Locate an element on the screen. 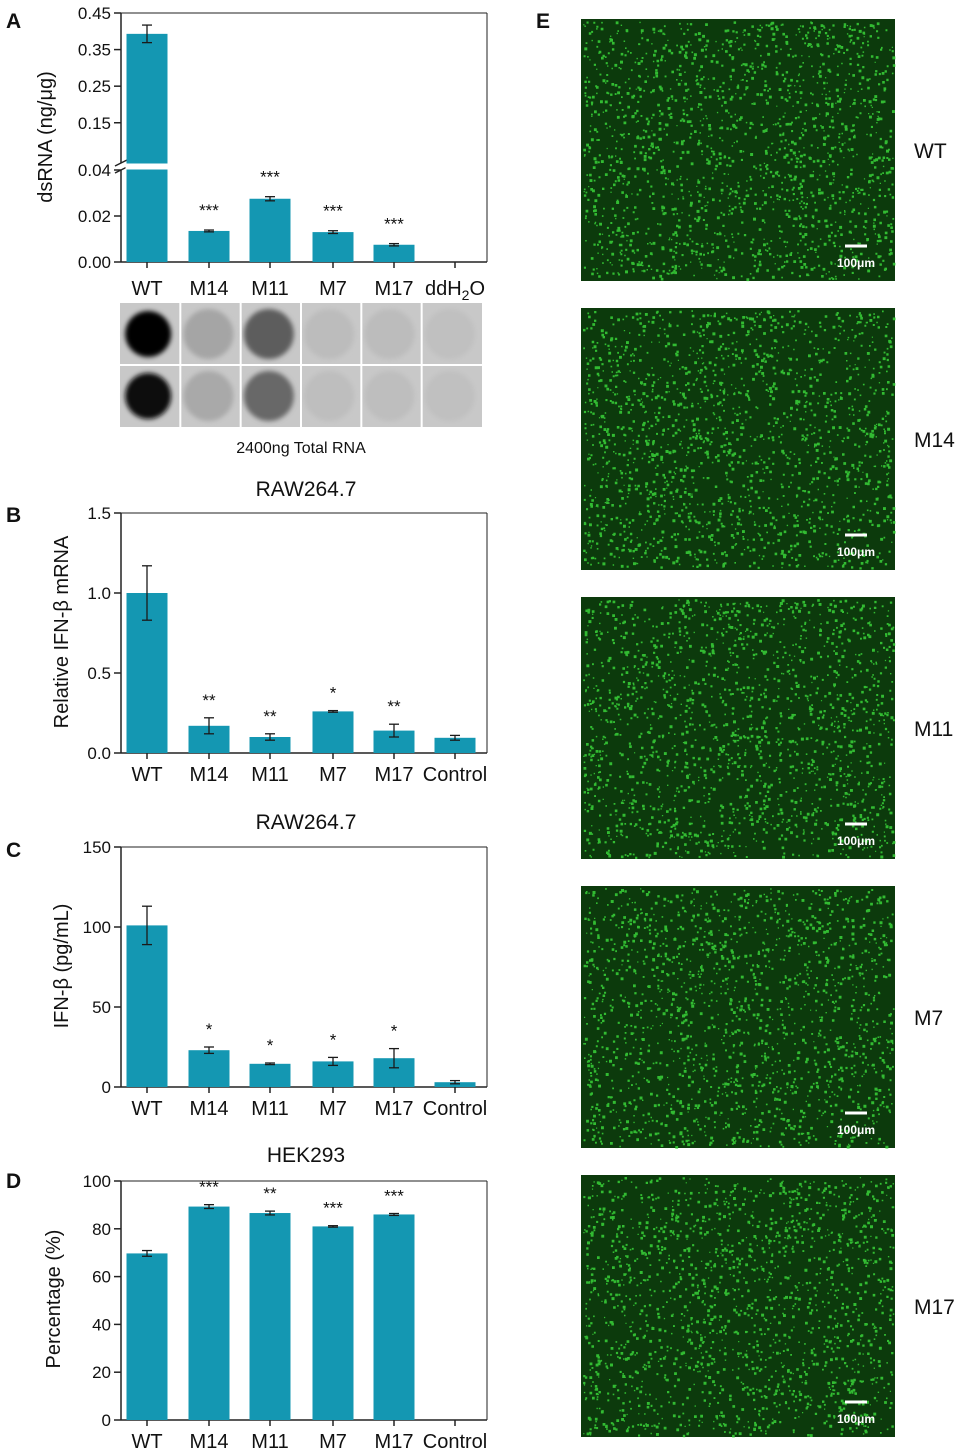 The width and height of the screenshot is (961, 1452). dot-blot-image is located at coordinates (301, 365).